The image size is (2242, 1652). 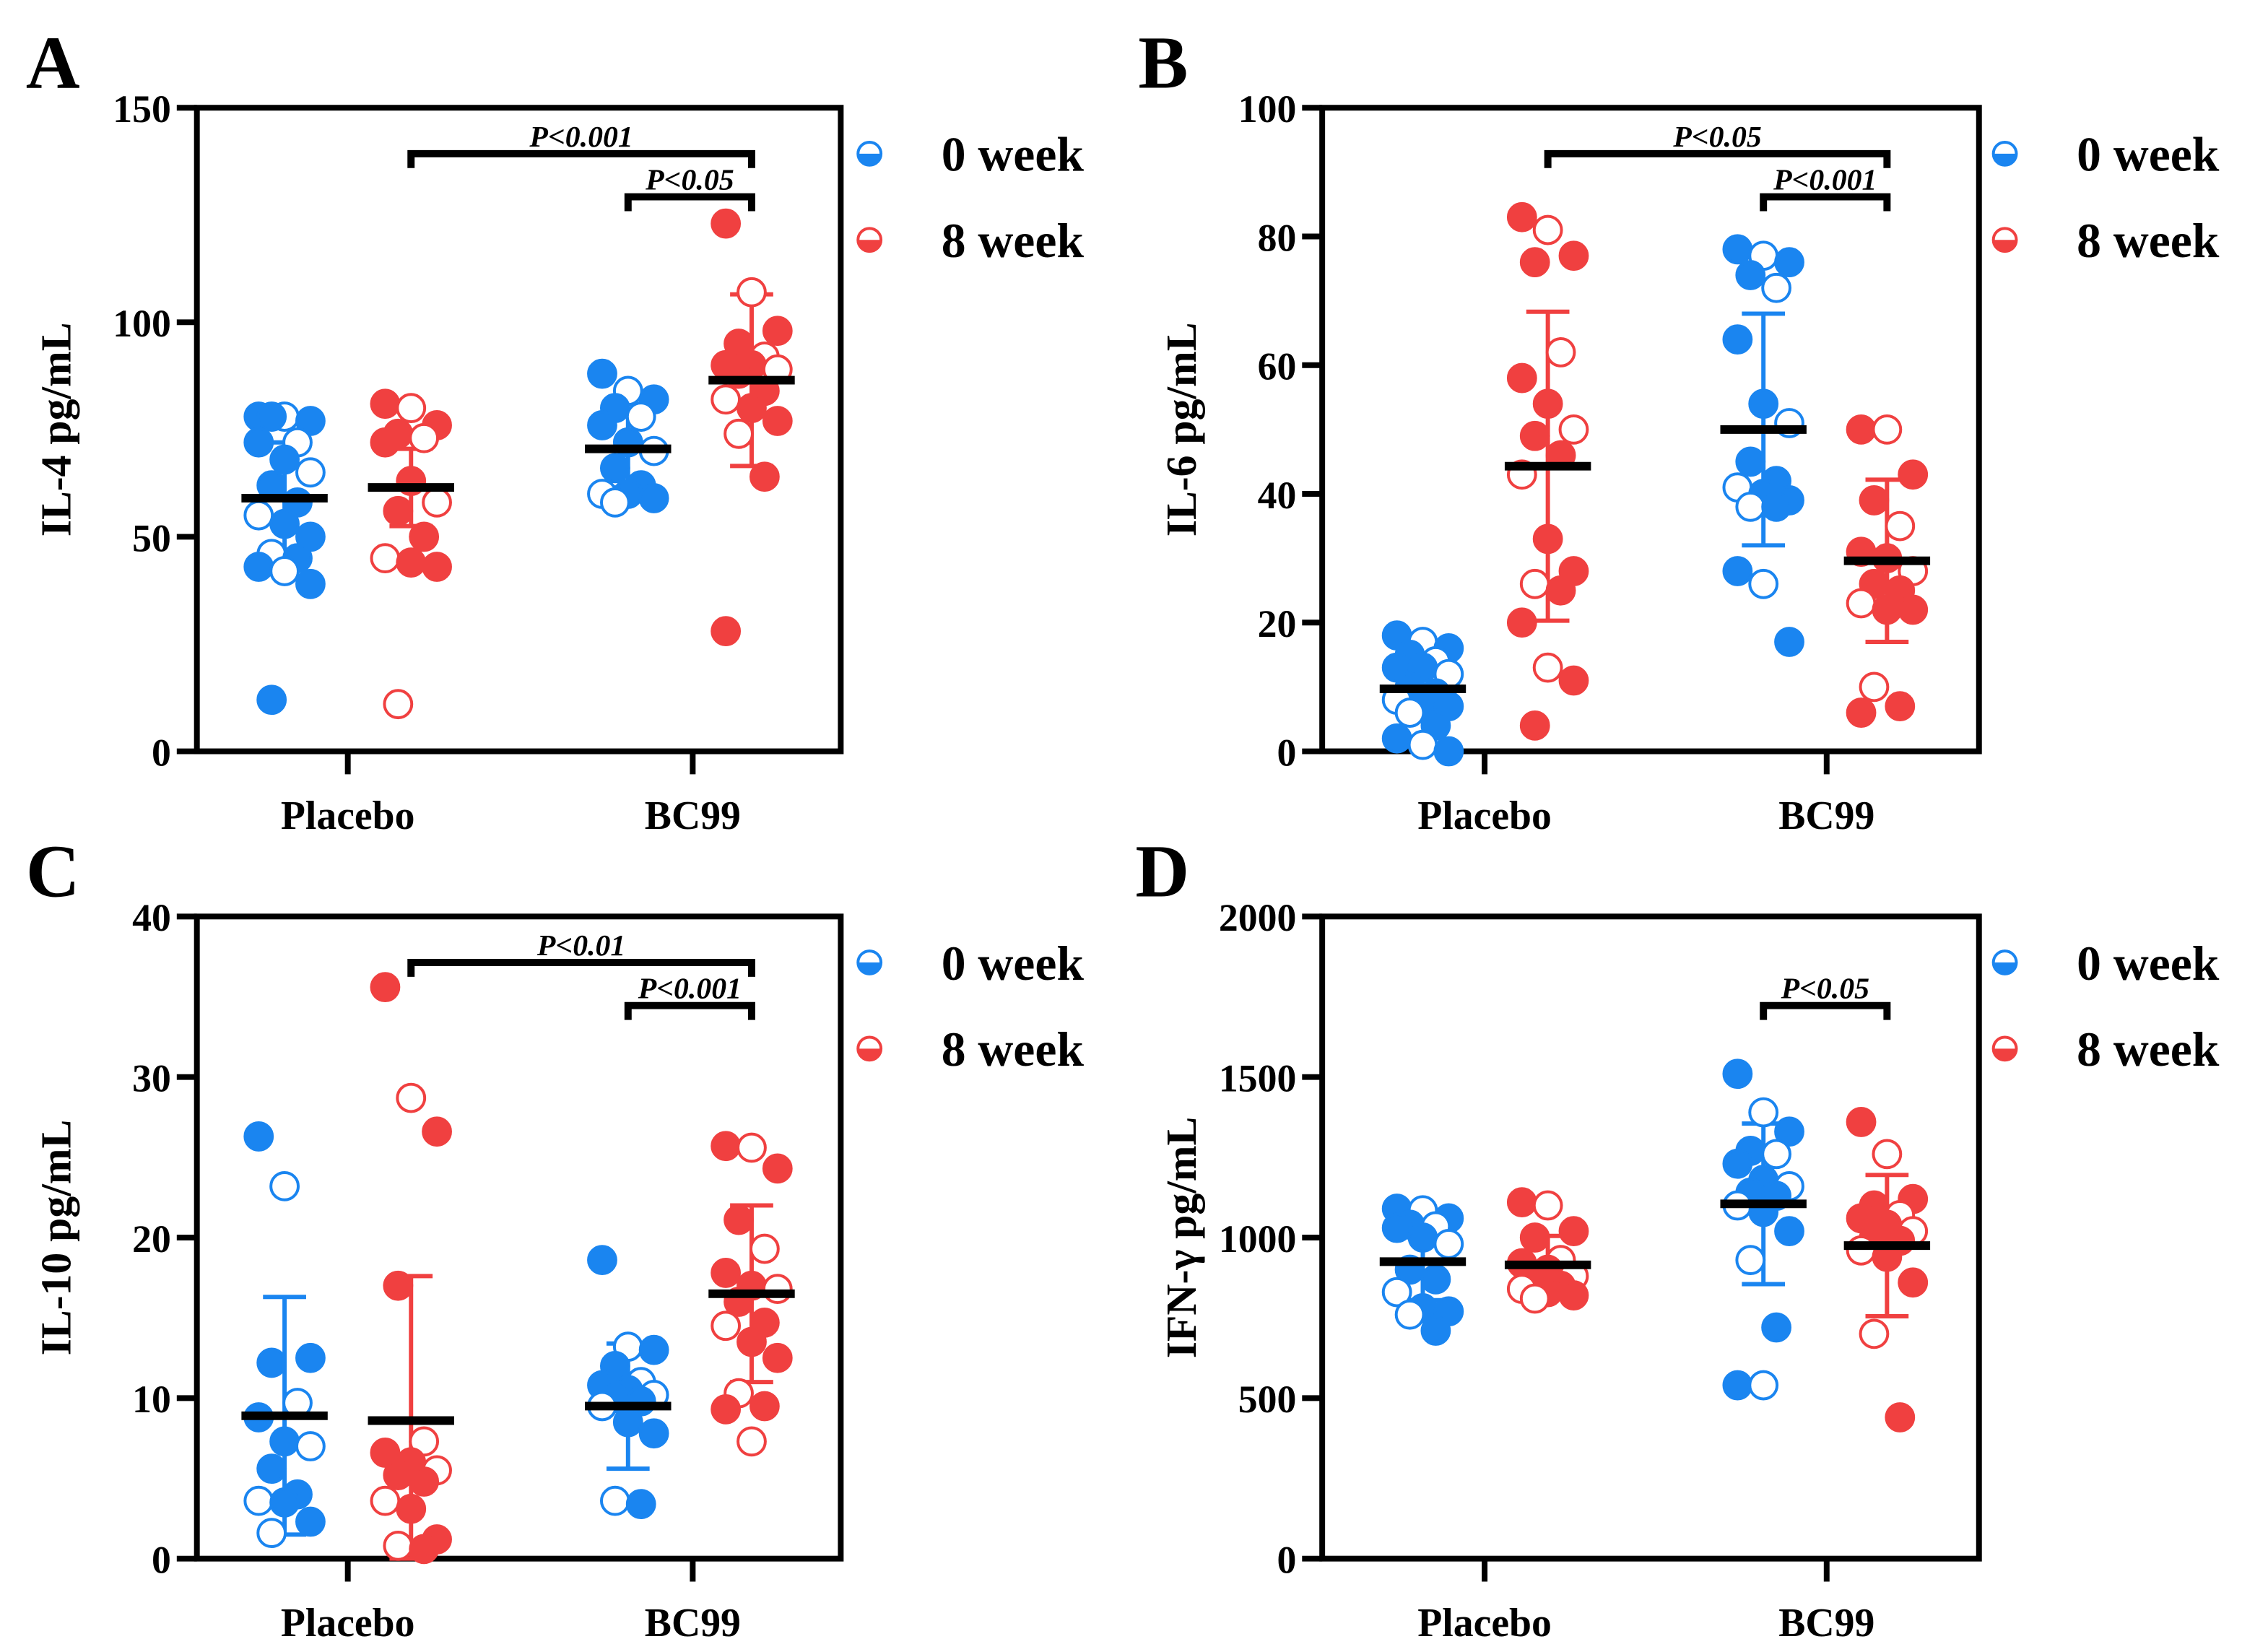 What do you see at coordinates (56, 429) in the screenshot?
I see `y-axis-label: IL-4 pg/mL` at bounding box center [56, 429].